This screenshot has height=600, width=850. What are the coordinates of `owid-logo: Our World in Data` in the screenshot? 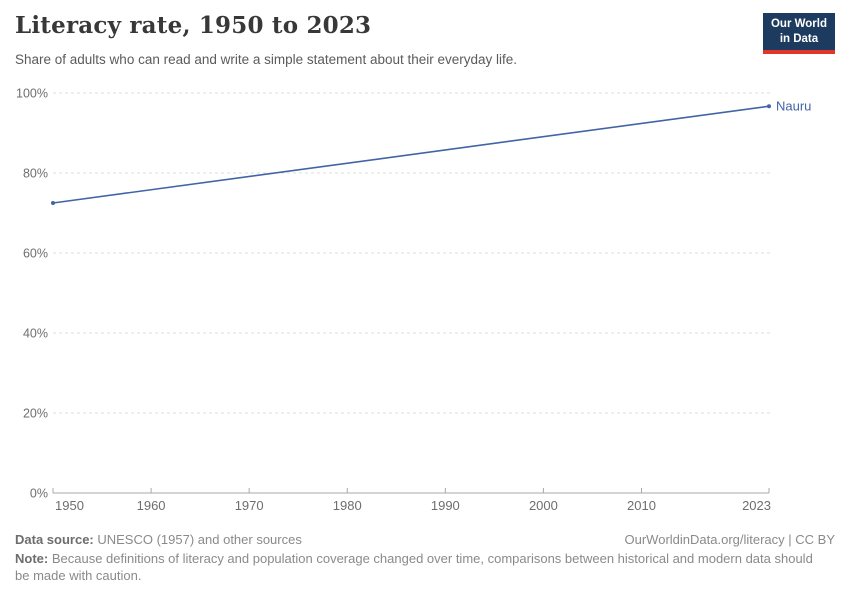 It's located at (798, 33).